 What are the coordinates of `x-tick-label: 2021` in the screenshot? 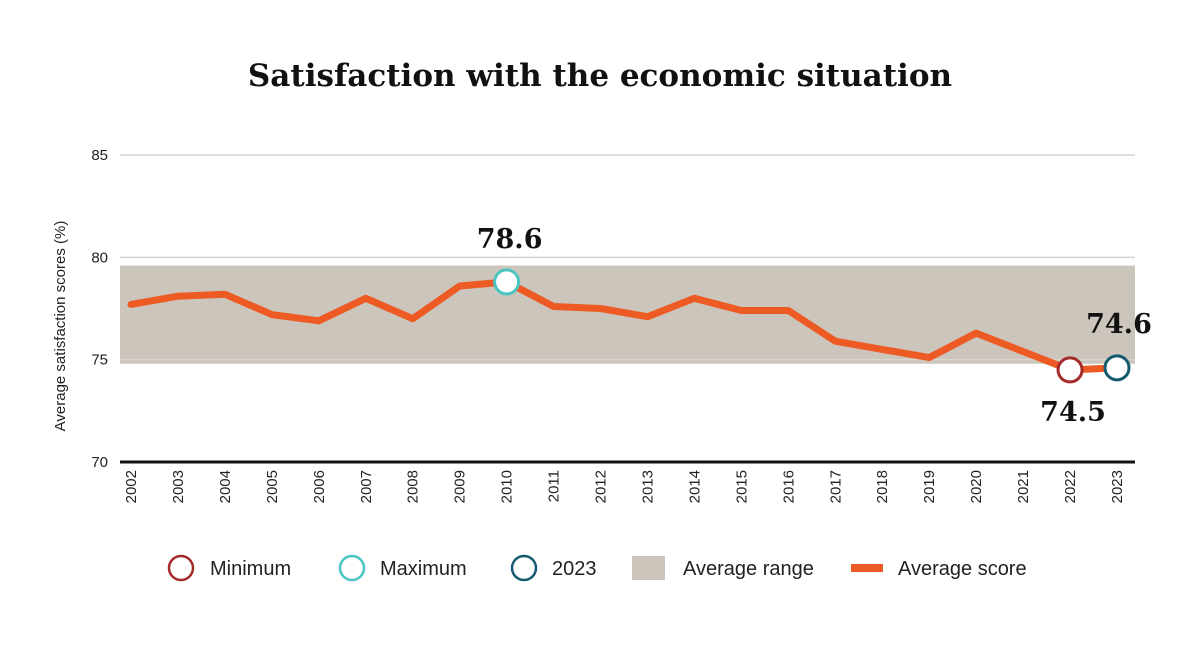 It's located at (1023, 486).